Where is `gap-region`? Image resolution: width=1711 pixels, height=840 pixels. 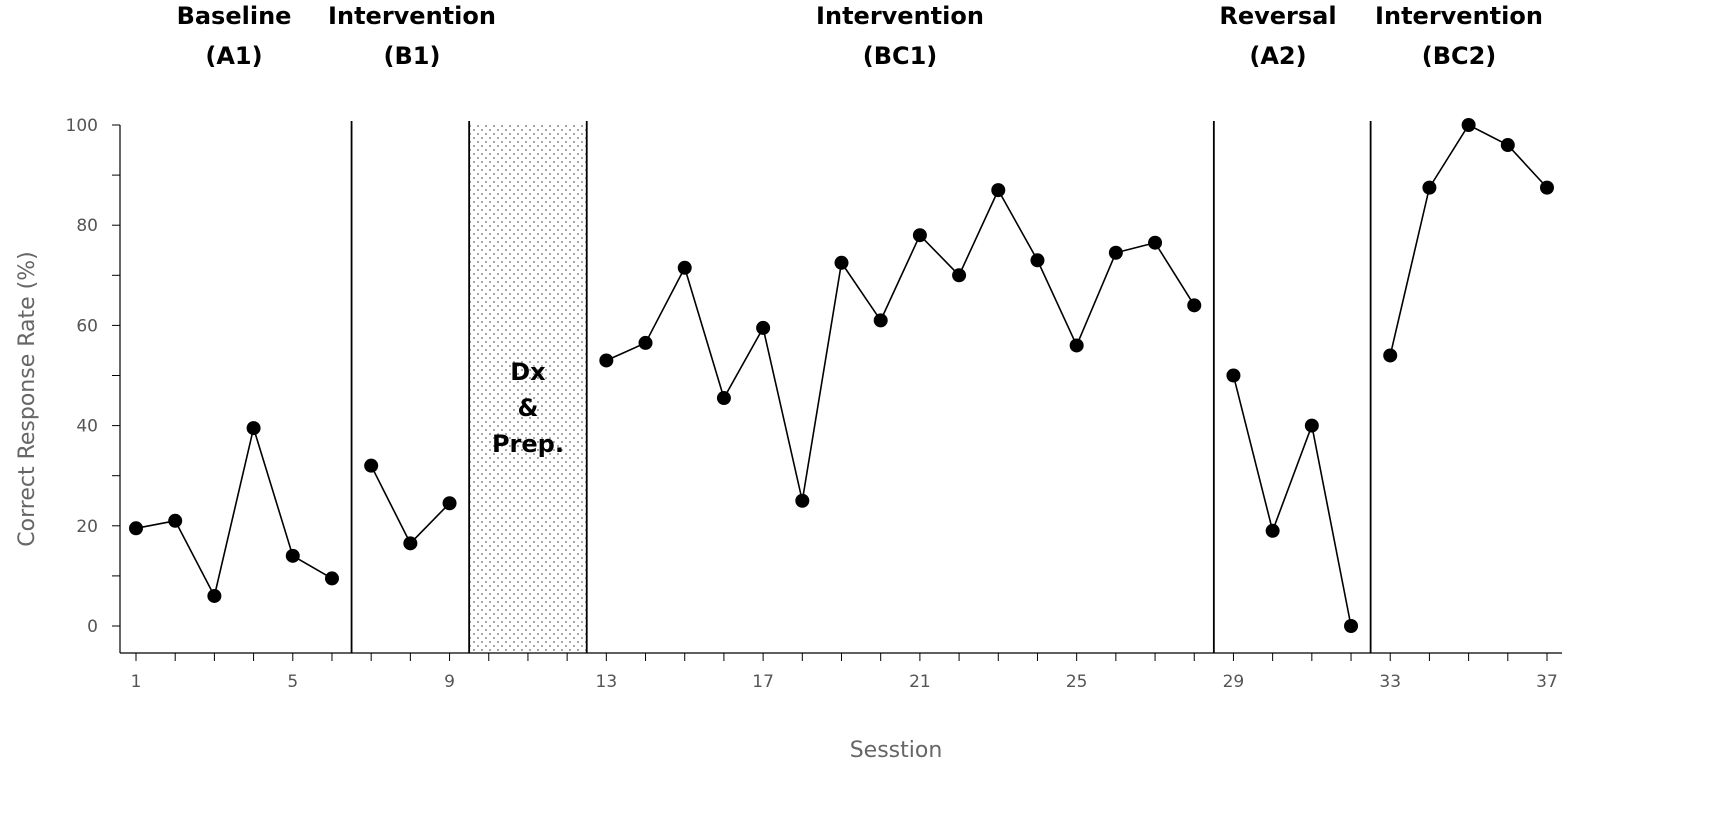
gap-region is located at coordinates (528, 389).